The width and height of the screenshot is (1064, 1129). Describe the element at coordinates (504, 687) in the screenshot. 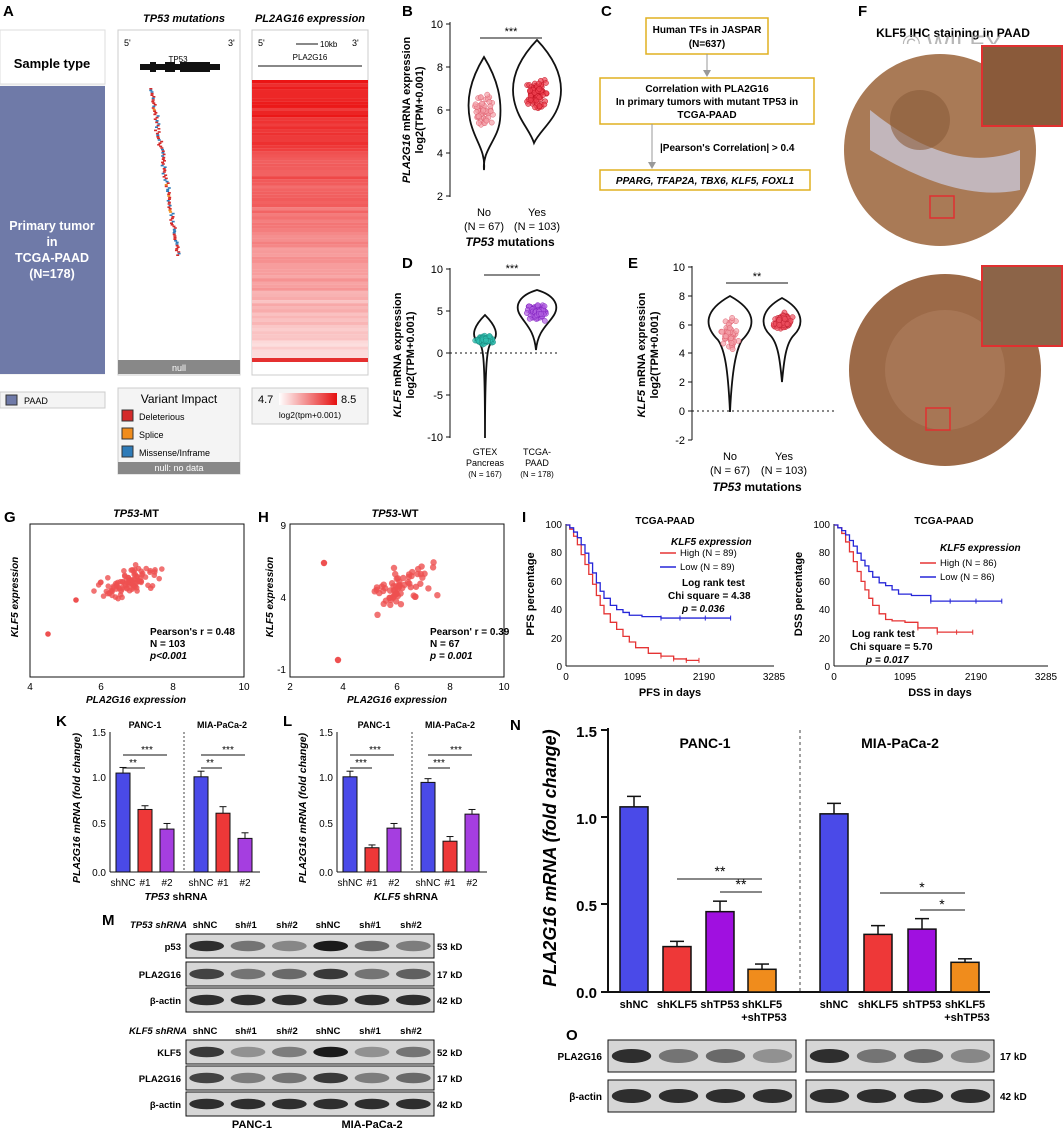

I see `h-xtick-5: 10` at that location.